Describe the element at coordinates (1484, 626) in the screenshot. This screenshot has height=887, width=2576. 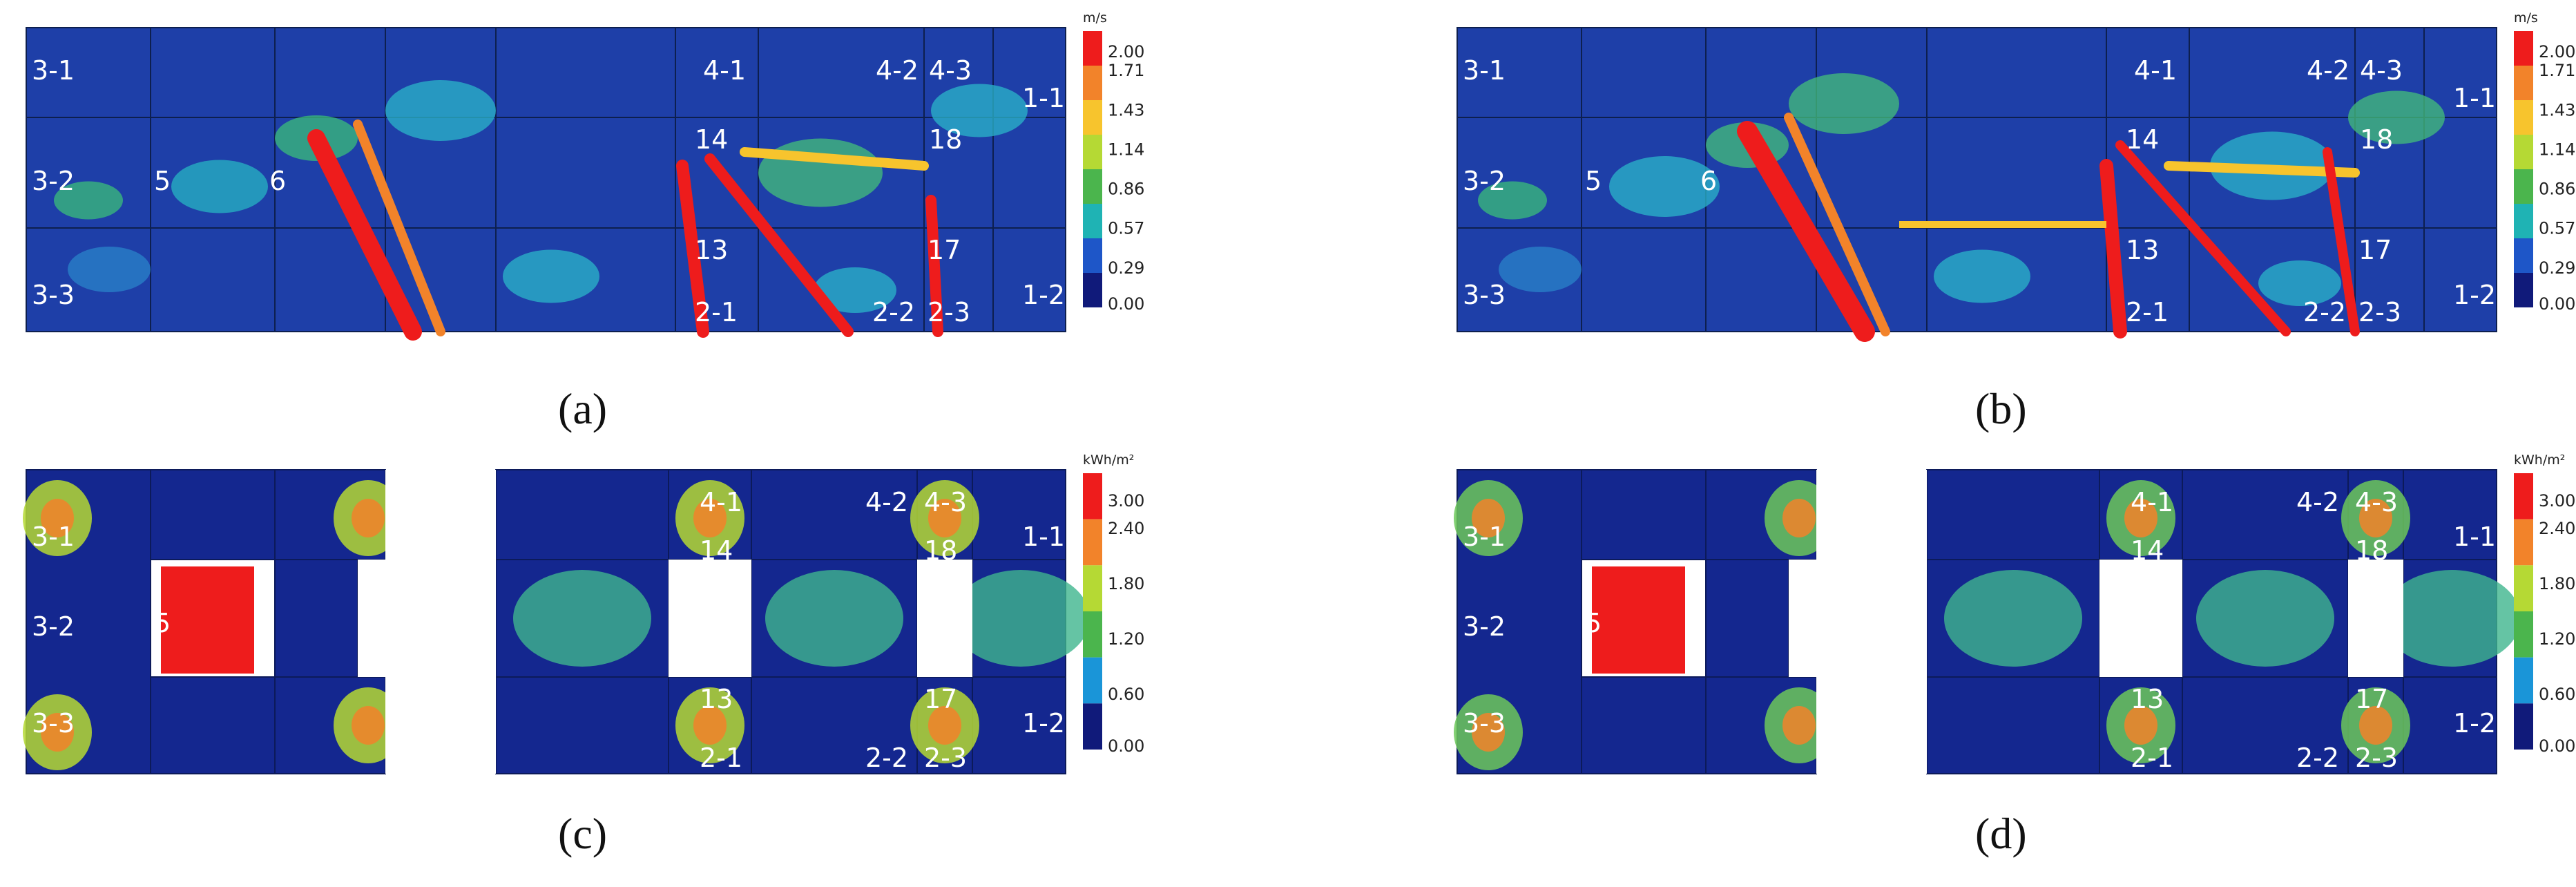
I see `block-label: 3-2` at that location.